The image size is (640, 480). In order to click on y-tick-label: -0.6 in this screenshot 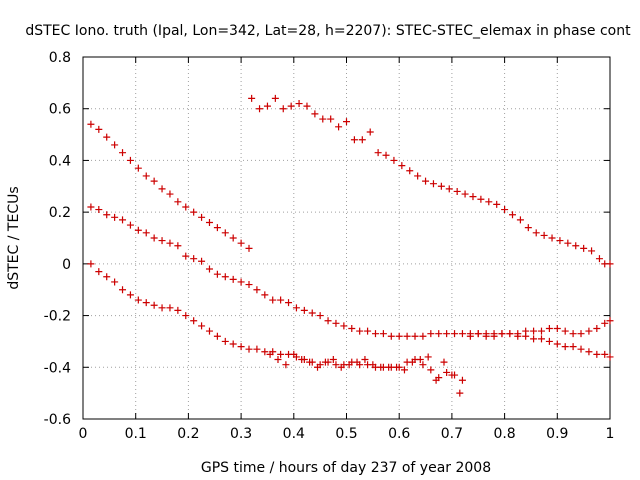, I will do `click(57, 420)`.